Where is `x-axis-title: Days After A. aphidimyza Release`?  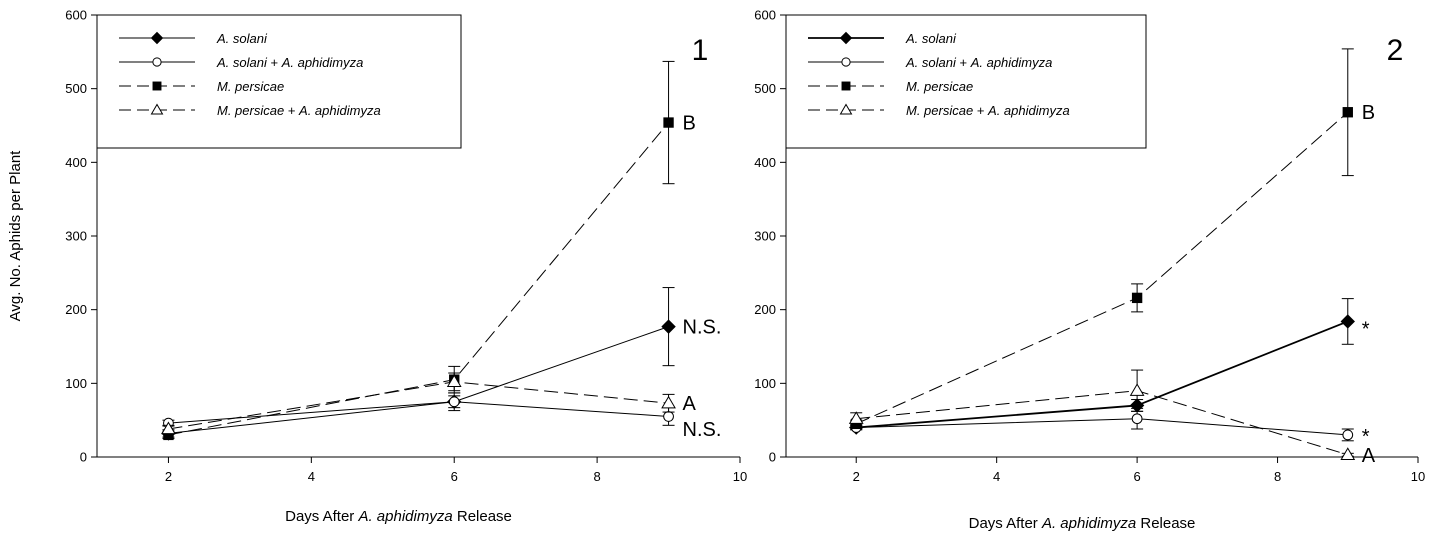 x-axis-title: Days After A. aphidimyza Release is located at coordinates (398, 516).